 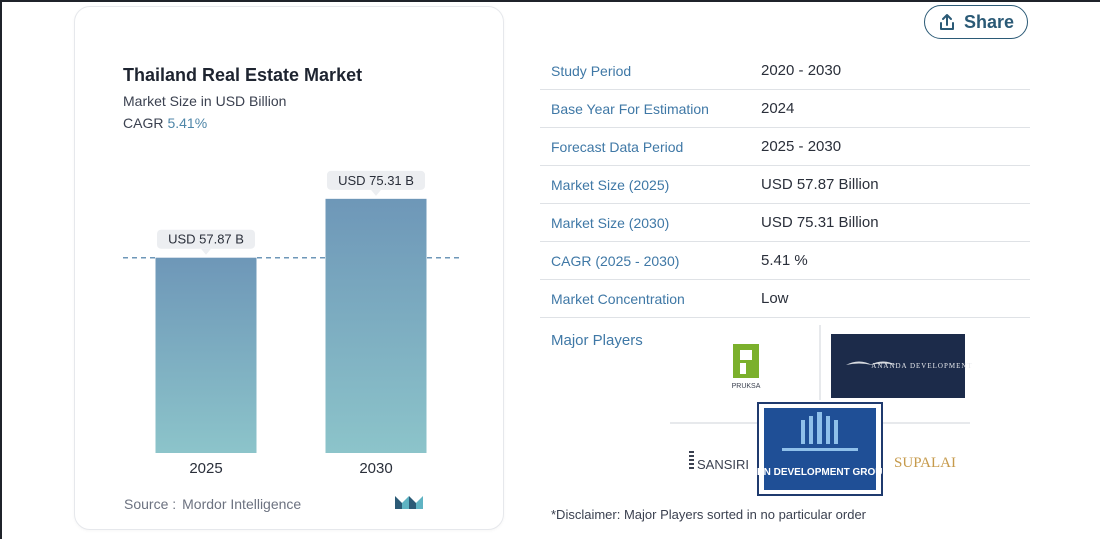 I want to click on sansiri-logo: SANSIRI, so click(x=719, y=461).